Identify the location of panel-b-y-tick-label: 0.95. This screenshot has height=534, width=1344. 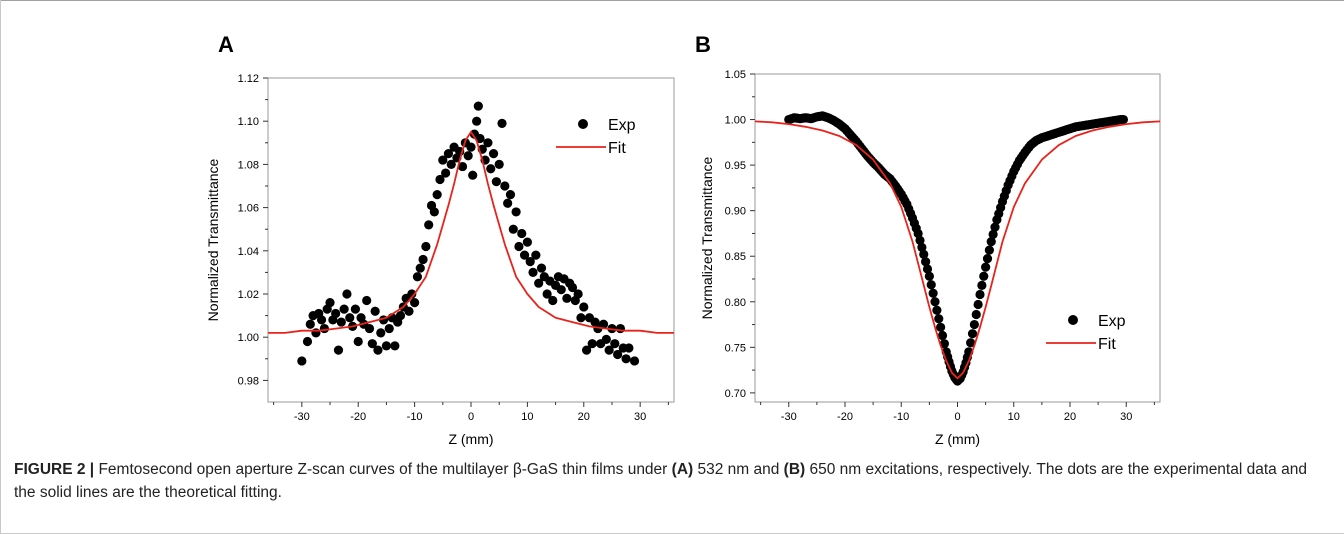
(735, 166).